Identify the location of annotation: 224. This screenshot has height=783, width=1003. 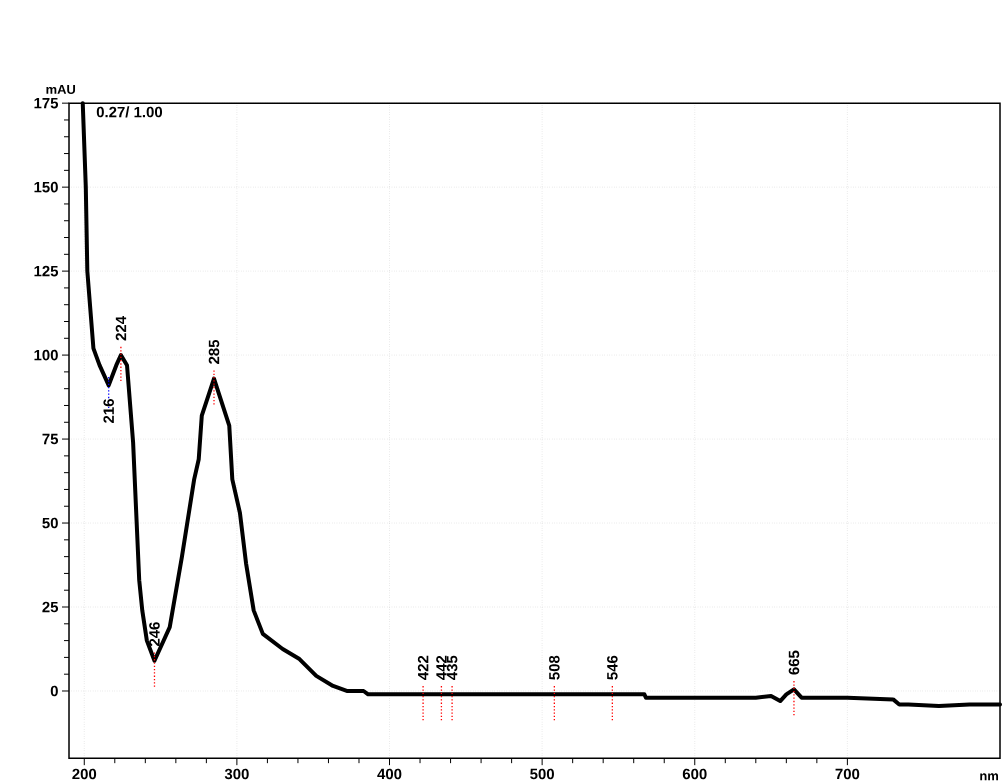
(121, 328).